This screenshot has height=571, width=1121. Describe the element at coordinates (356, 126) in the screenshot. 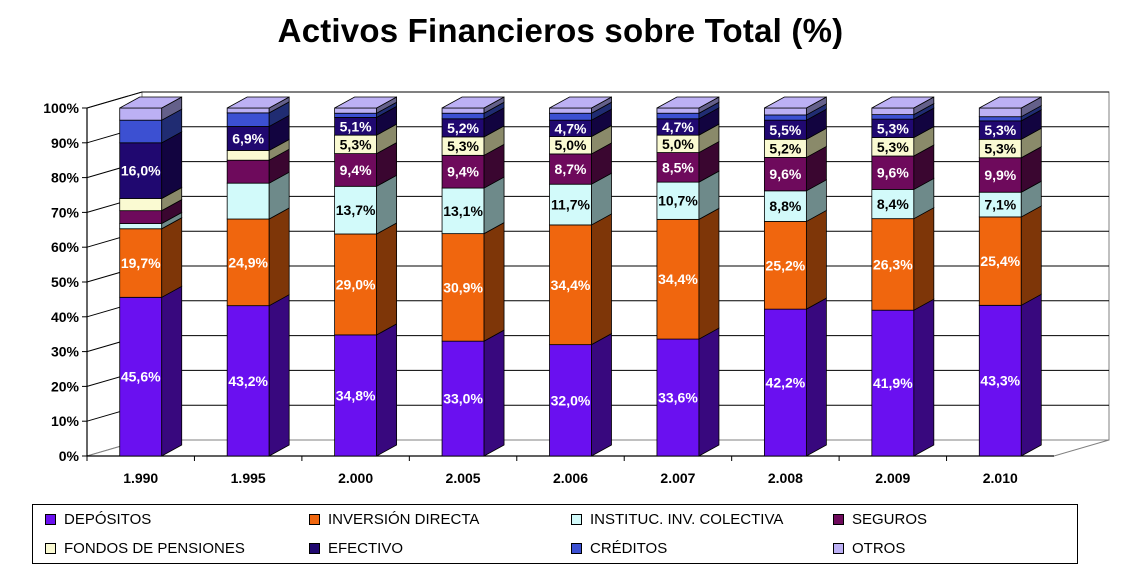

I see `data-label: 5,1%` at that location.